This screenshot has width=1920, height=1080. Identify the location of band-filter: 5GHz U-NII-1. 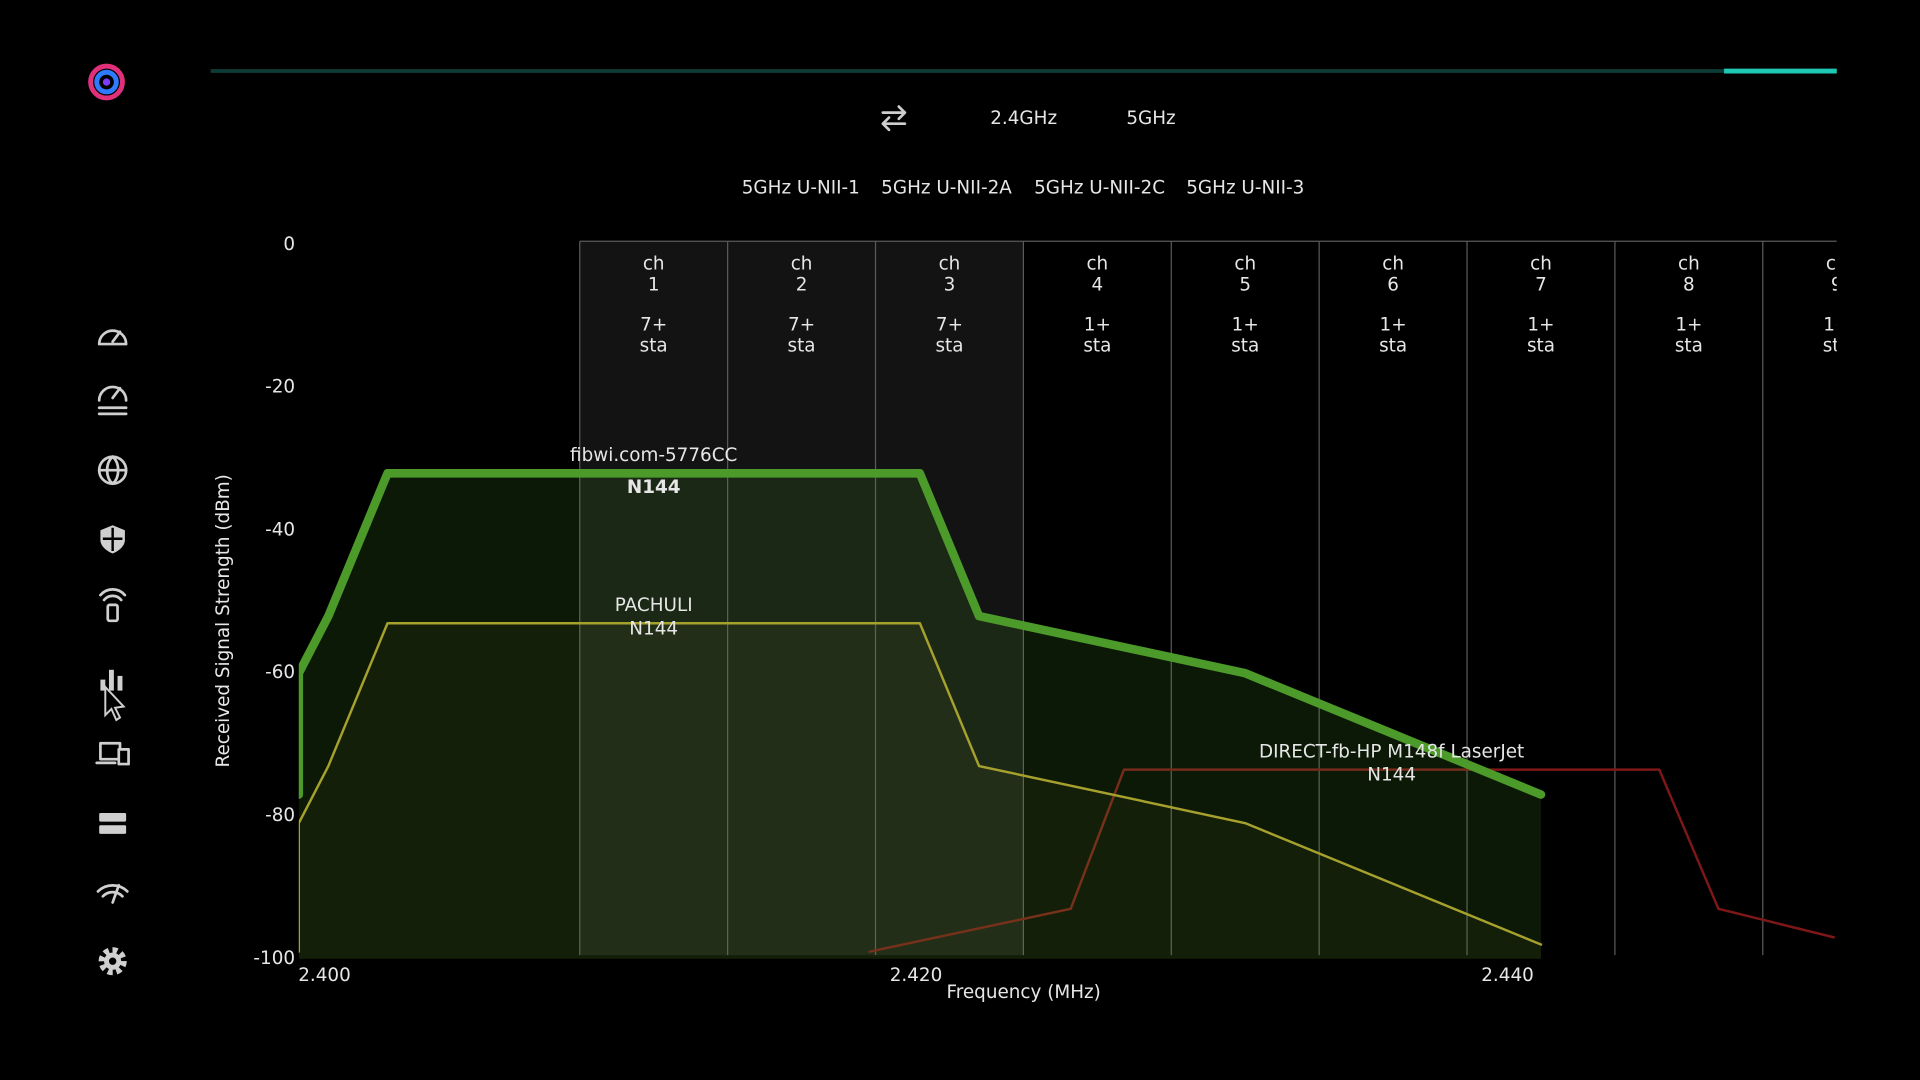
(801, 188).